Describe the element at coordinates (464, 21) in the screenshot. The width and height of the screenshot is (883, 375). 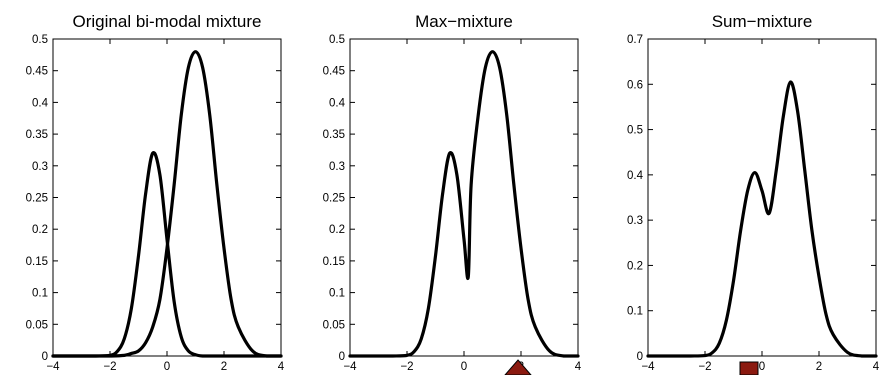
I see `chart-title: Max−mixture` at that location.